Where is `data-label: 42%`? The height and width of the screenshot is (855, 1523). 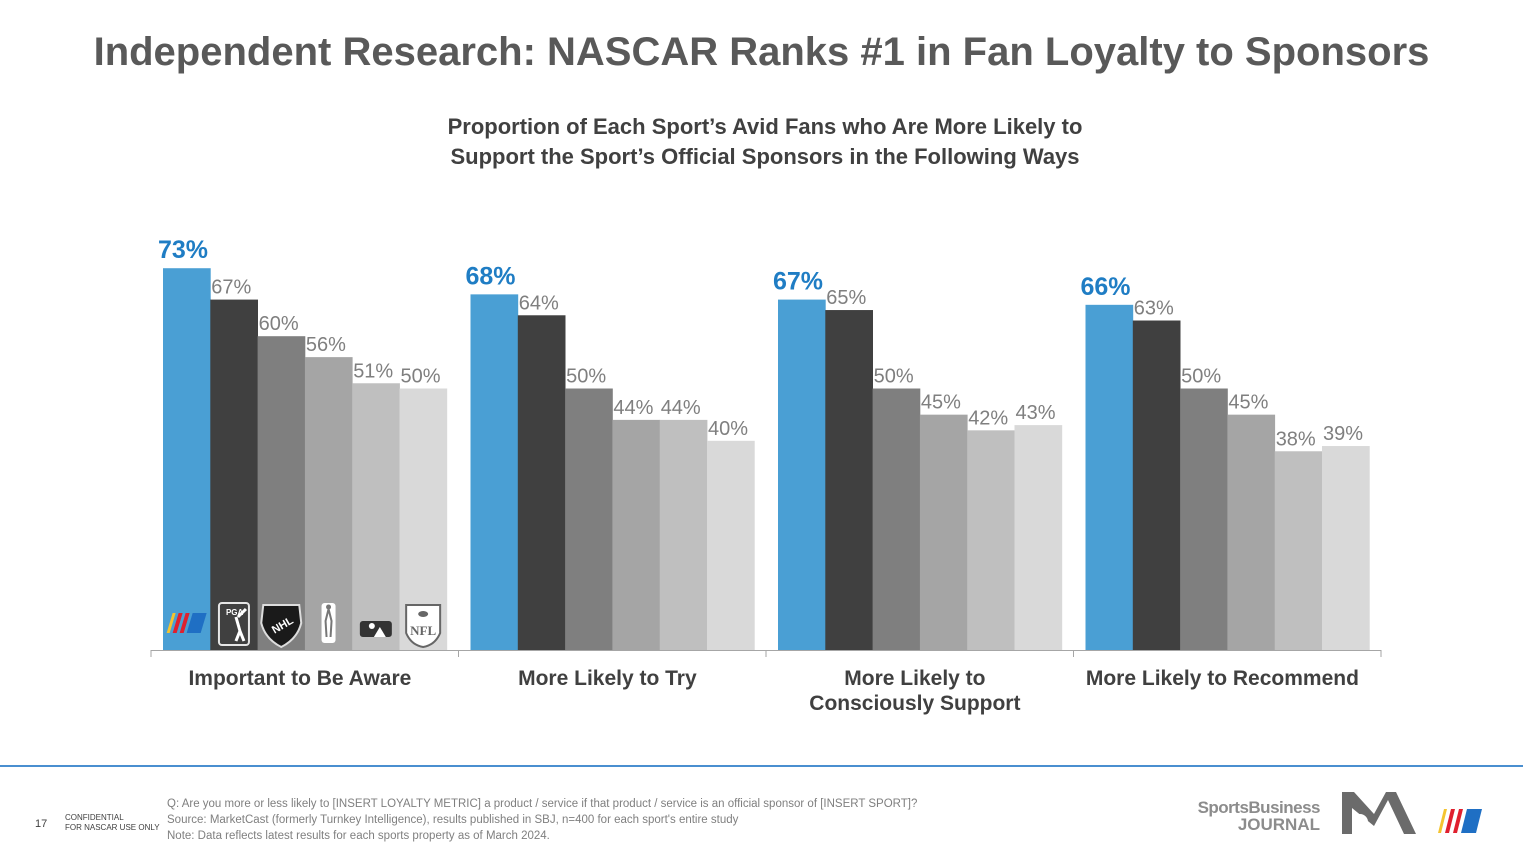 data-label: 42% is located at coordinates (988, 418).